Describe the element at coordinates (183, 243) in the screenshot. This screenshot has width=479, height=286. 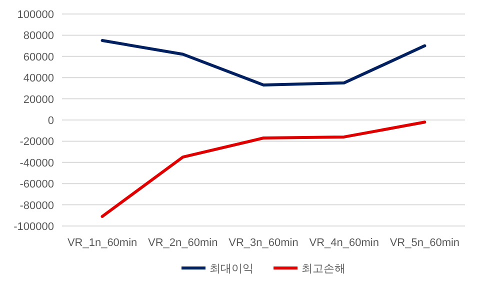
I see `x-tick-label: VR_2n_60min` at that location.